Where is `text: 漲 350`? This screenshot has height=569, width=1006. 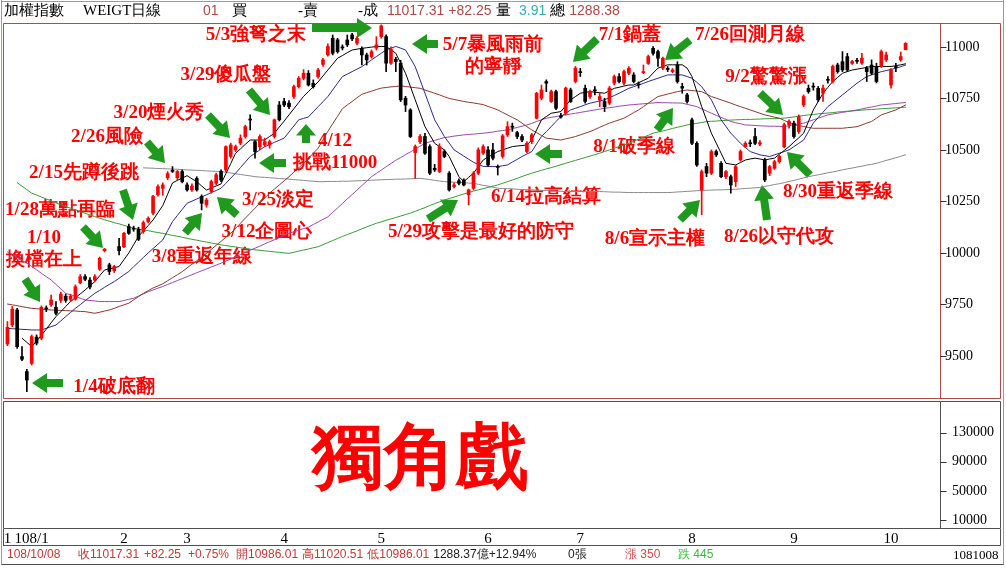 text: 漲 350 is located at coordinates (643, 554).